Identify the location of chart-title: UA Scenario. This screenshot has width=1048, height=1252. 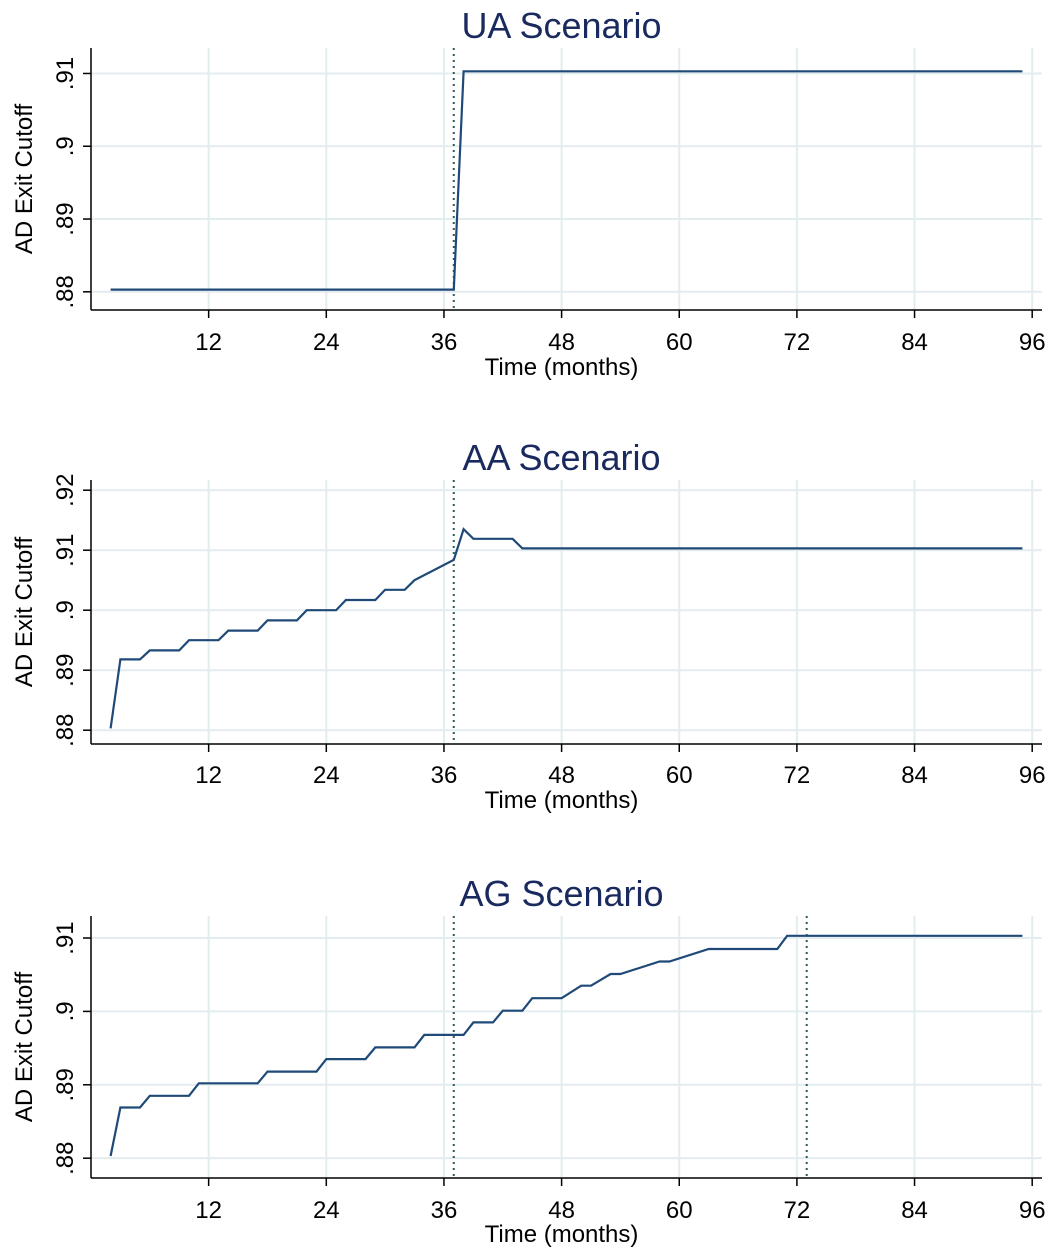
(561, 25).